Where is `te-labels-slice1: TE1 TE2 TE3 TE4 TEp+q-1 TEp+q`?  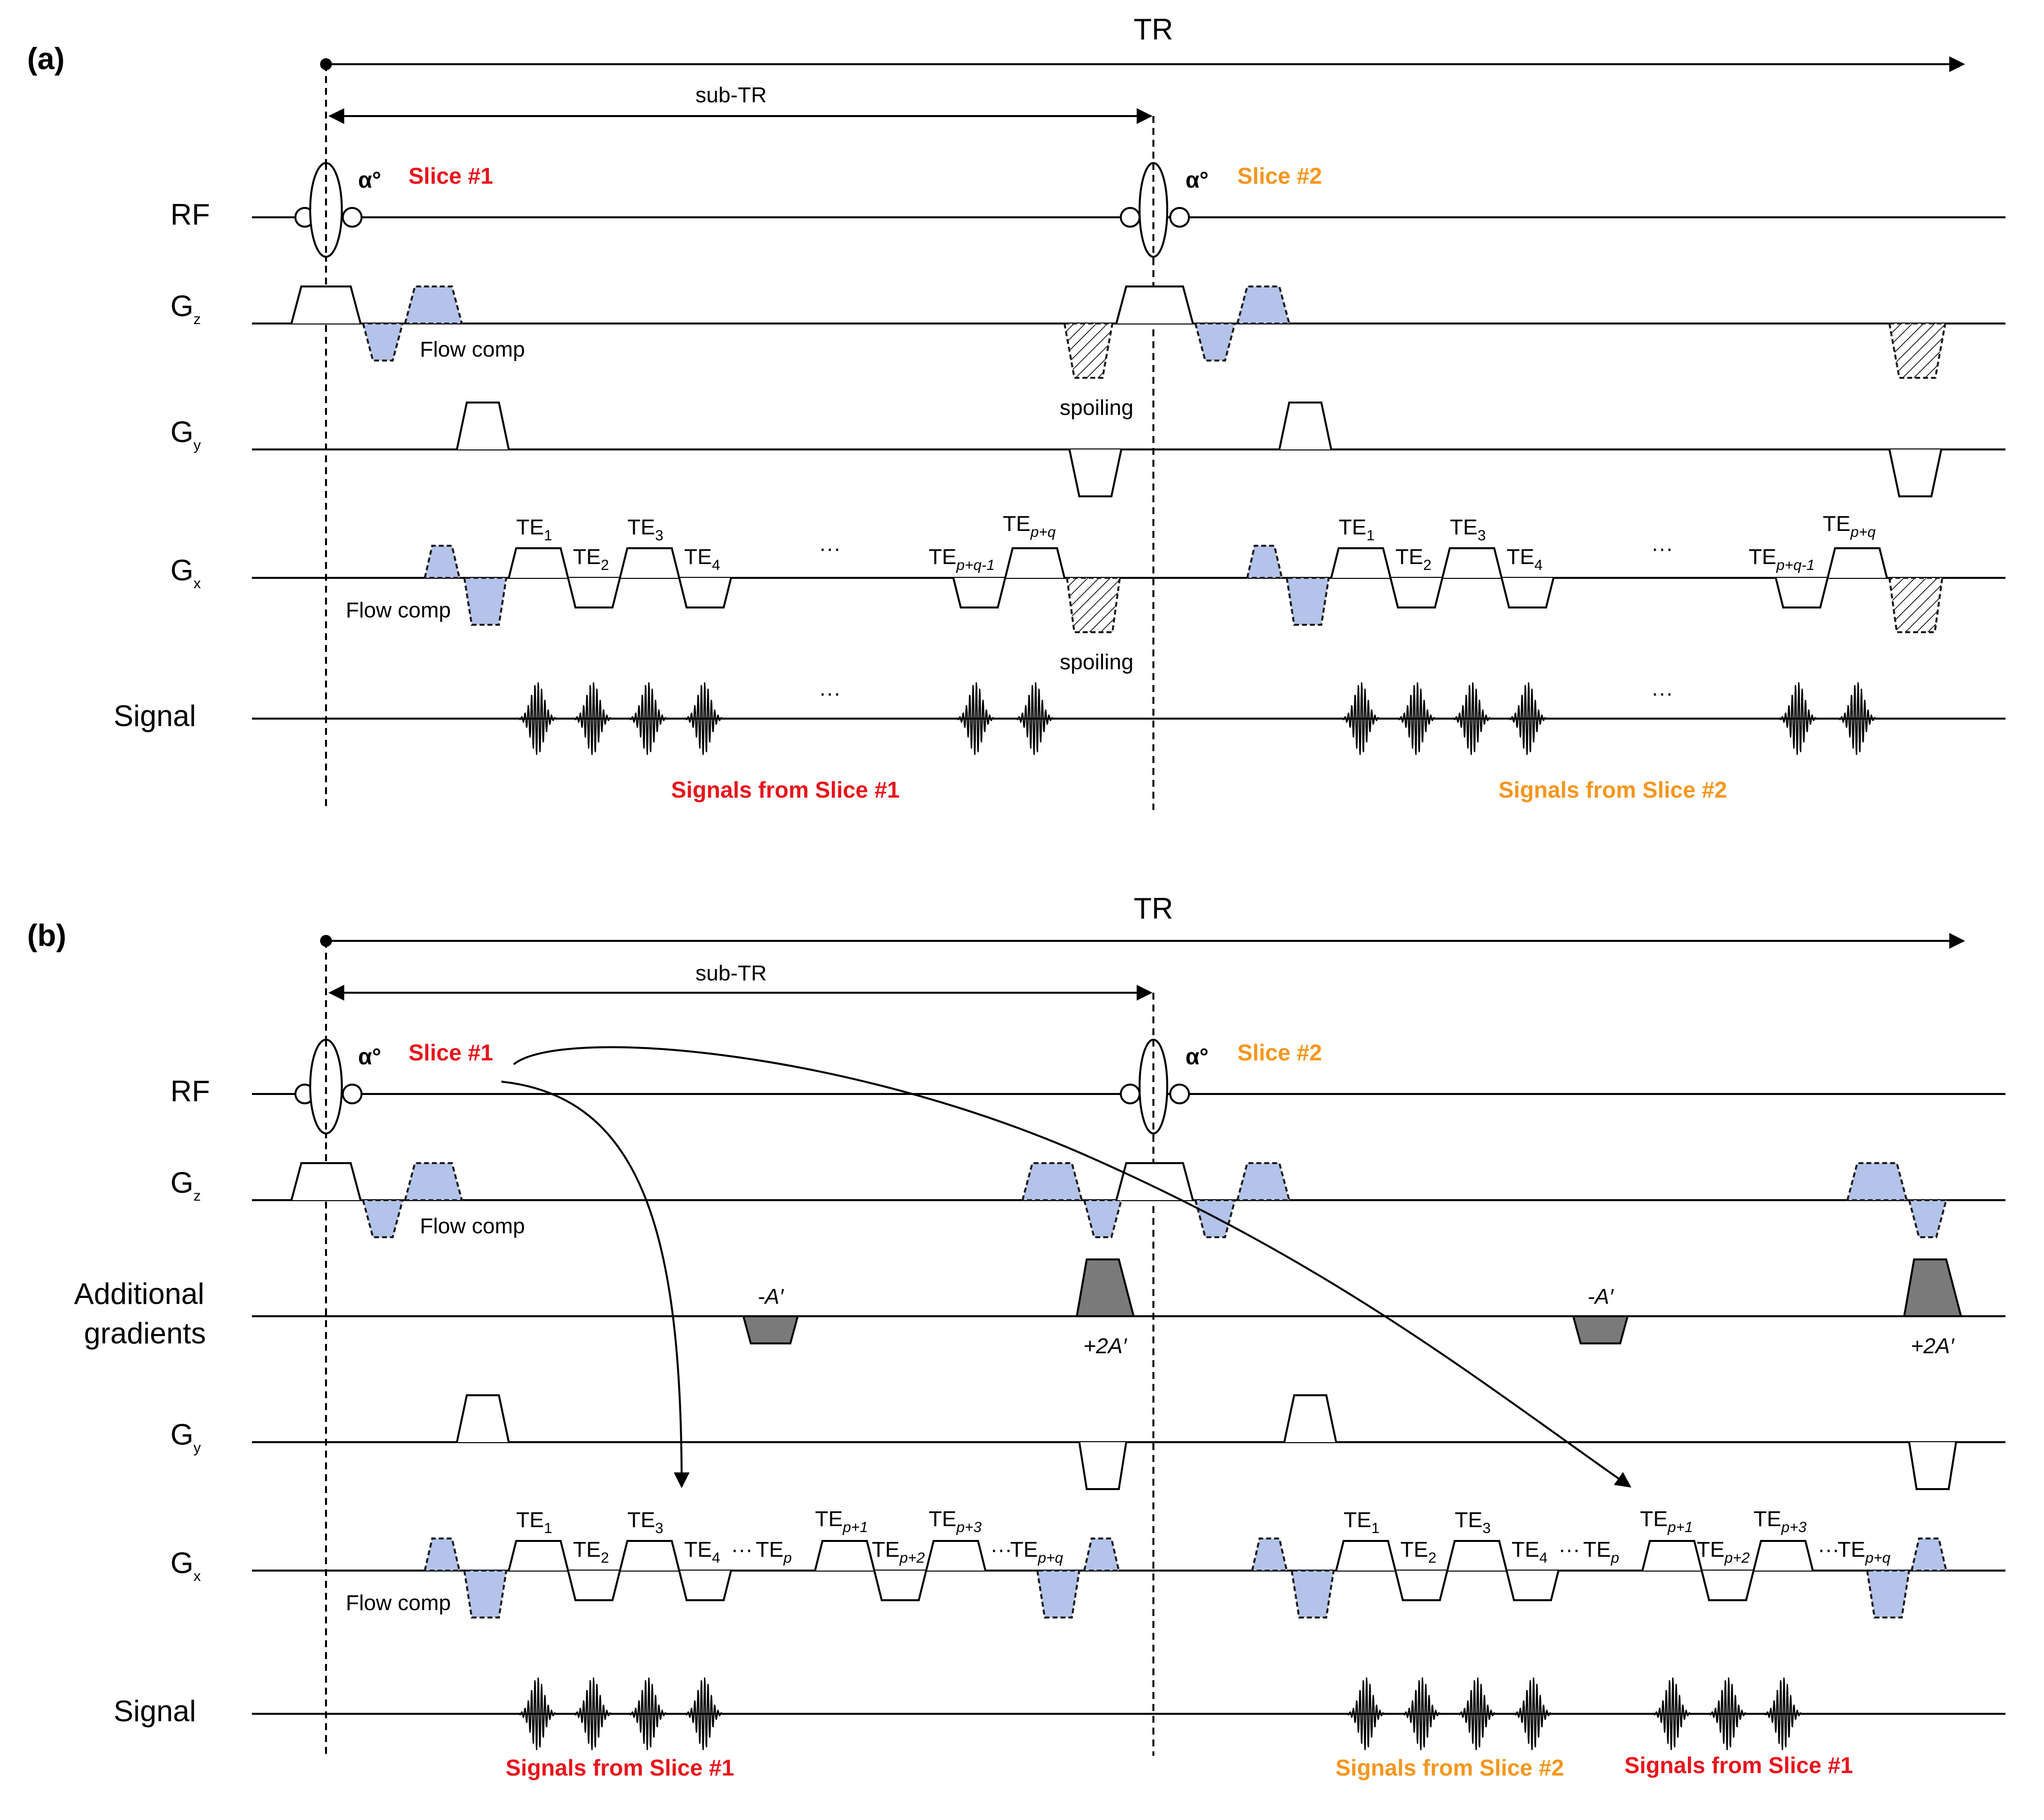 te-labels-slice1: TE1 TE2 TE3 TE4 TEp+q-1 TEp+q is located at coordinates (786, 542).